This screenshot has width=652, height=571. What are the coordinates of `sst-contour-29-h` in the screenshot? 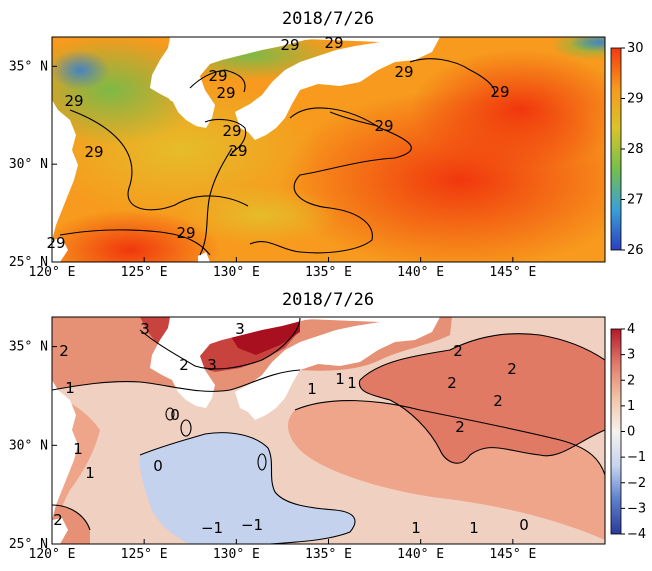 It's located at (354, 119).